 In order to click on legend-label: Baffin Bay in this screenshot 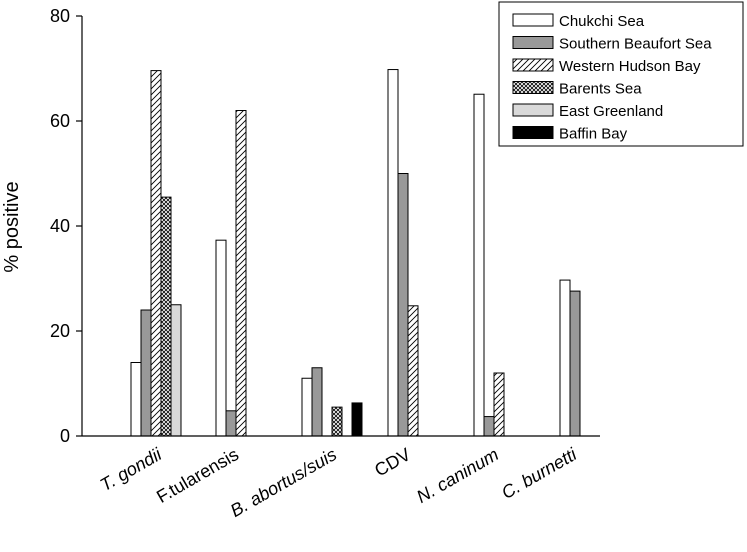, I will do `click(593, 134)`.